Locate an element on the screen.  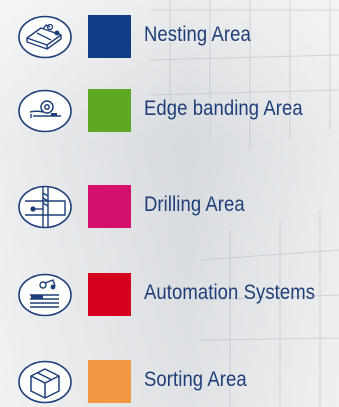
legend-item-sorting: Sorting Area is located at coordinates (169, 382).